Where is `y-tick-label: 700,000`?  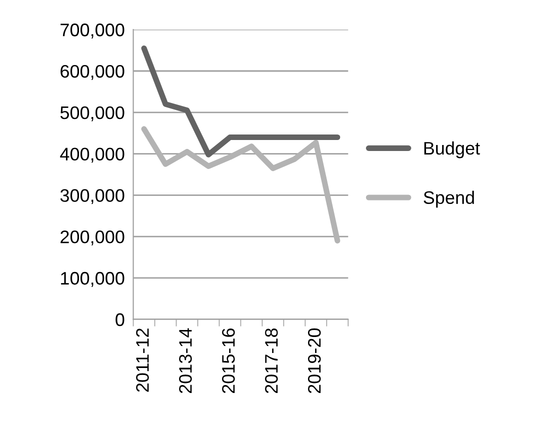 y-tick-label: 700,000 is located at coordinates (92, 31).